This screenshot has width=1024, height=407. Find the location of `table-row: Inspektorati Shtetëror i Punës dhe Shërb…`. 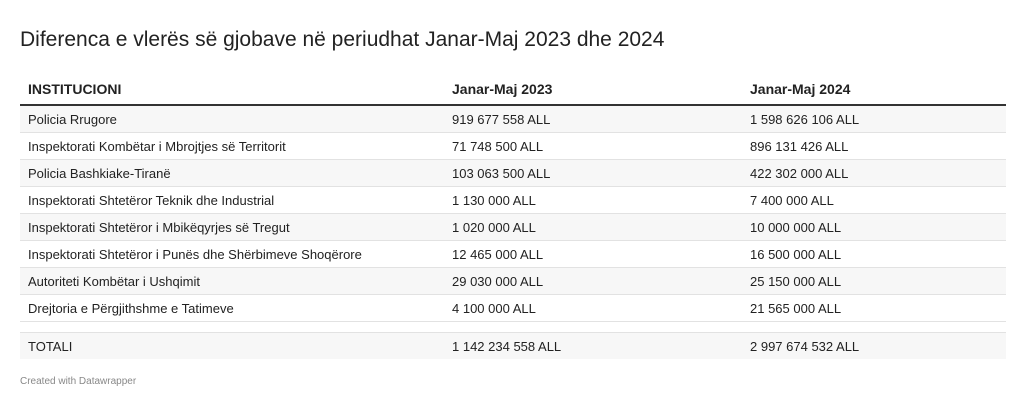

table-row: Inspektorati Shtetëror i Punës dhe Shërb… is located at coordinates (513, 254).